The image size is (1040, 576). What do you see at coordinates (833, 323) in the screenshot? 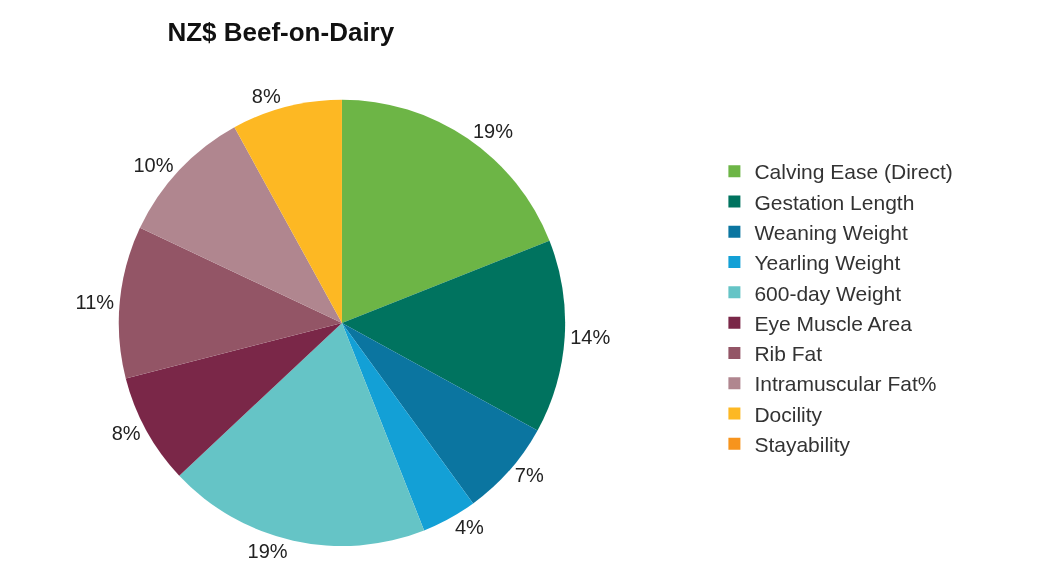
I see `legend-label: Eye Muscle Area` at bounding box center [833, 323].